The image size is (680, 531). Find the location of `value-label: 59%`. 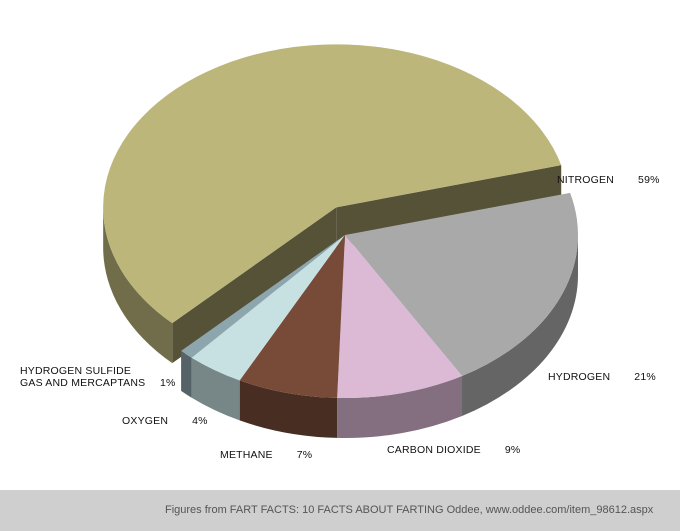

value-label: 59% is located at coordinates (649, 180).